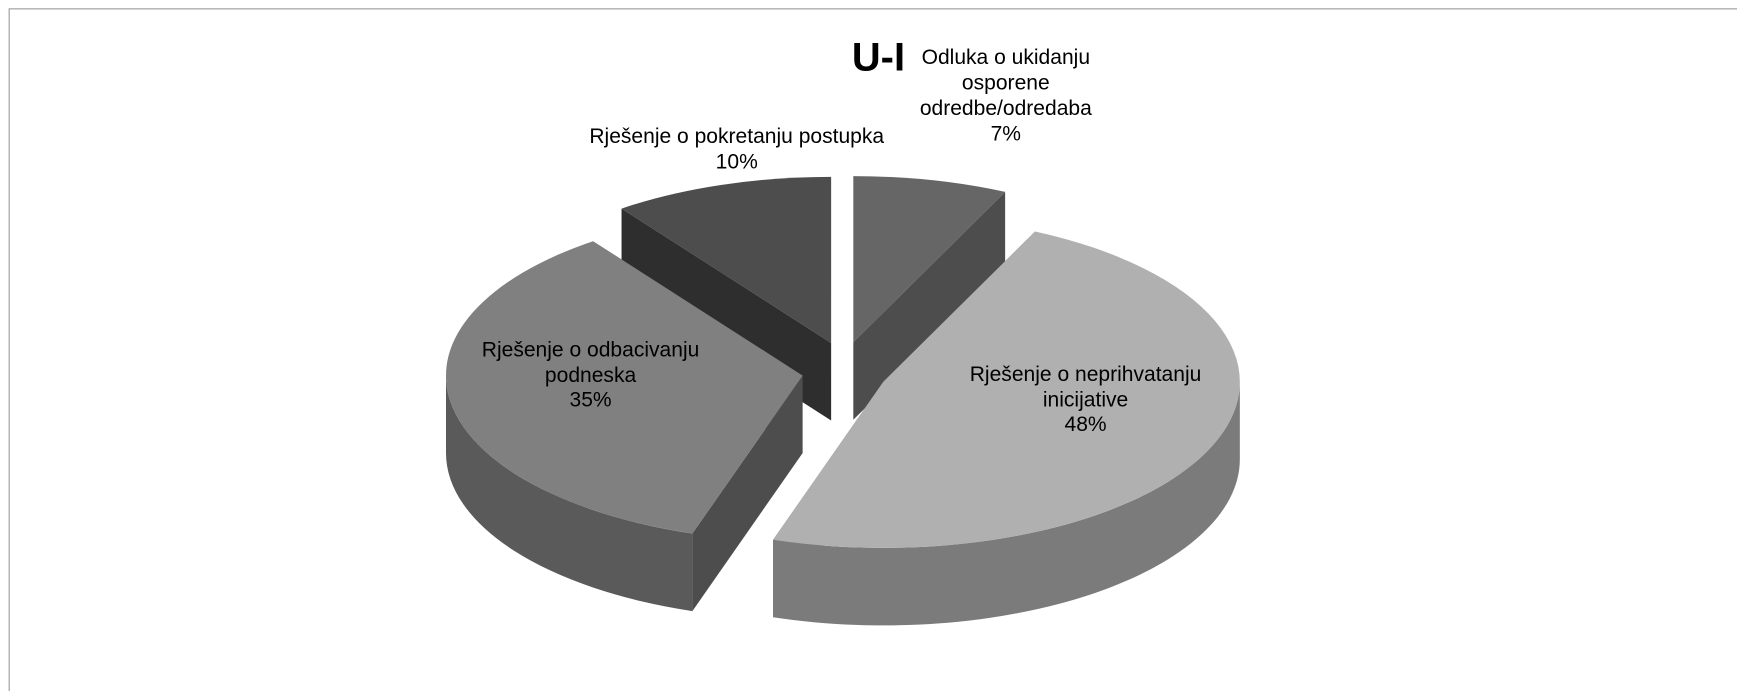 The image size is (1737, 696). I want to click on chart-title: U-I, so click(878, 57).